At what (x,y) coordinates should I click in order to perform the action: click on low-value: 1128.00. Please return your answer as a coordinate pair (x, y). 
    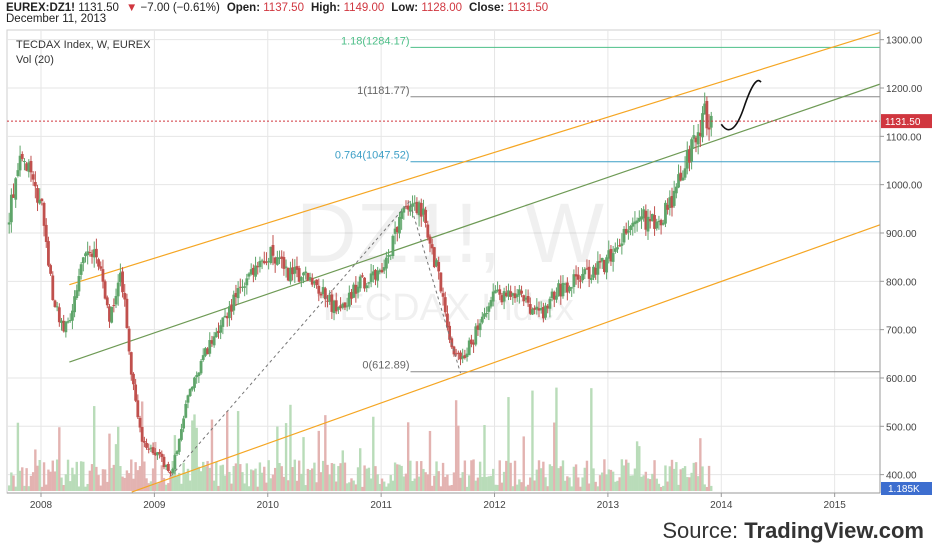
    Looking at the image, I should click on (442, 8).